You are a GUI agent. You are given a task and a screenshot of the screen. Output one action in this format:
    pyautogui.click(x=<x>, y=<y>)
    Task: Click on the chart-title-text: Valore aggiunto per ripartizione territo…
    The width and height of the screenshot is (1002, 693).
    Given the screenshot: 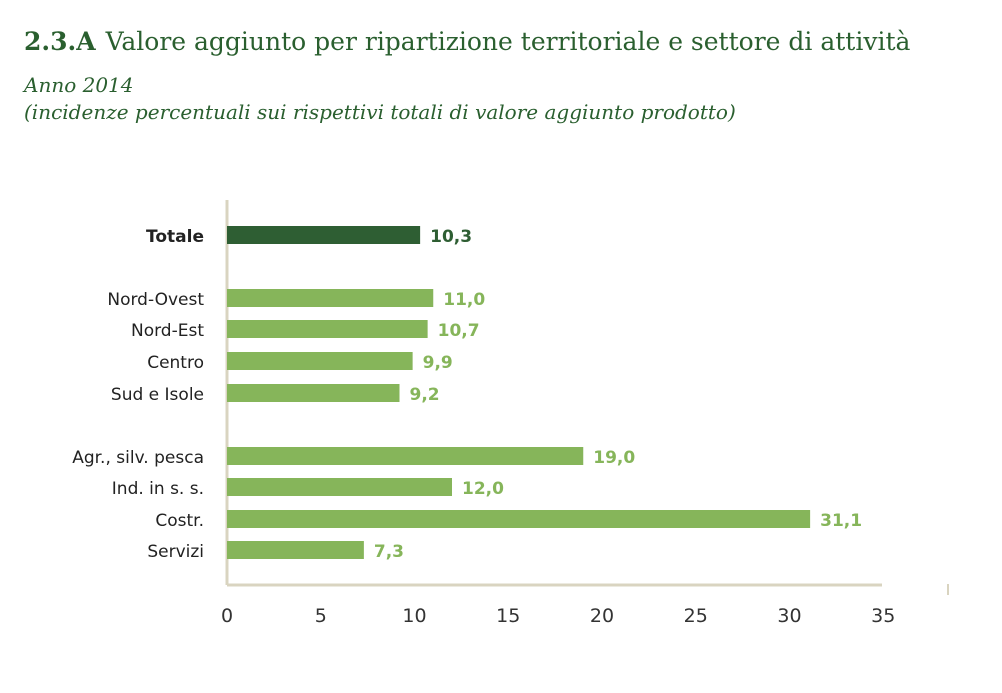 What is the action you would take?
    pyautogui.click(x=508, y=41)
    